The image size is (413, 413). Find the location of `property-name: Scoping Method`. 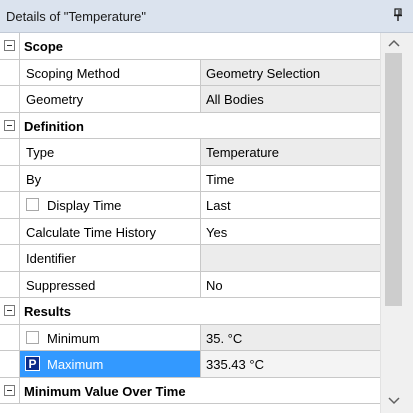

property-name: Scoping Method is located at coordinates (73, 73).